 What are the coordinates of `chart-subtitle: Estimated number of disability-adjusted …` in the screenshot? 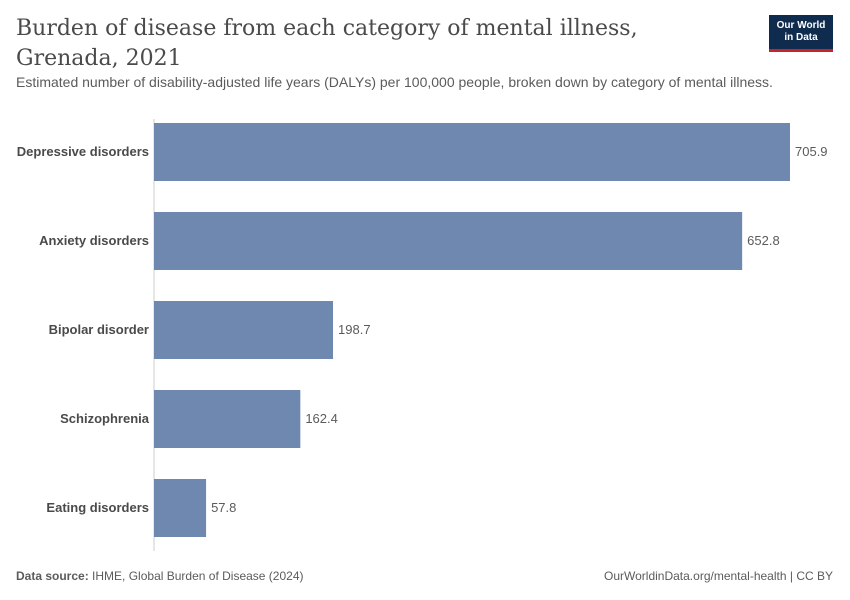 It's located at (394, 82).